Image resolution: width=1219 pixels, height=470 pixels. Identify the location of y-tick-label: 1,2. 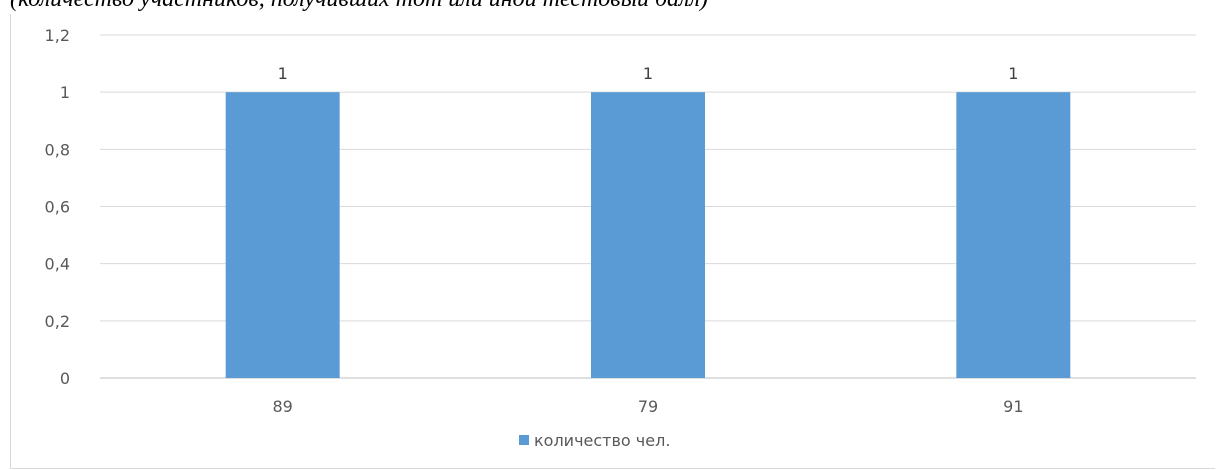
(57, 35).